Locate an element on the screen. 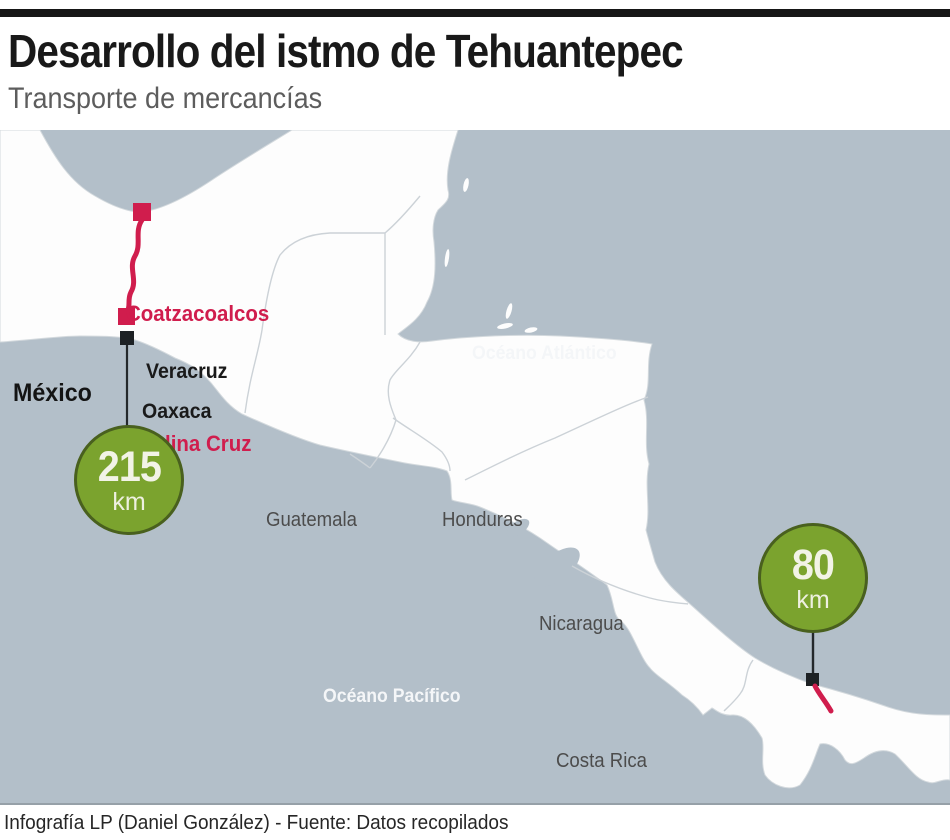 This screenshot has width=950, height=840. distance-badge-tehuantepec: 215 km is located at coordinates (129, 480).